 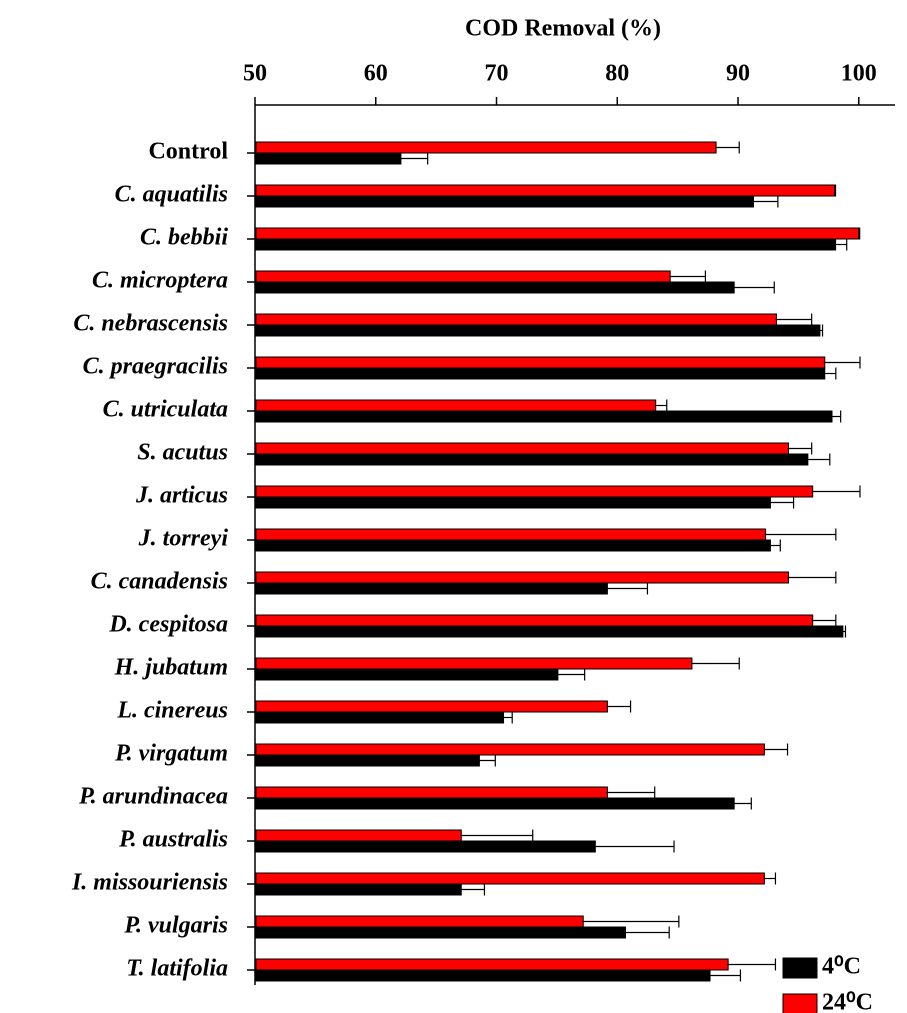 What do you see at coordinates (159, 582) in the screenshot?
I see `y-tick-label: C. canadensis` at bounding box center [159, 582].